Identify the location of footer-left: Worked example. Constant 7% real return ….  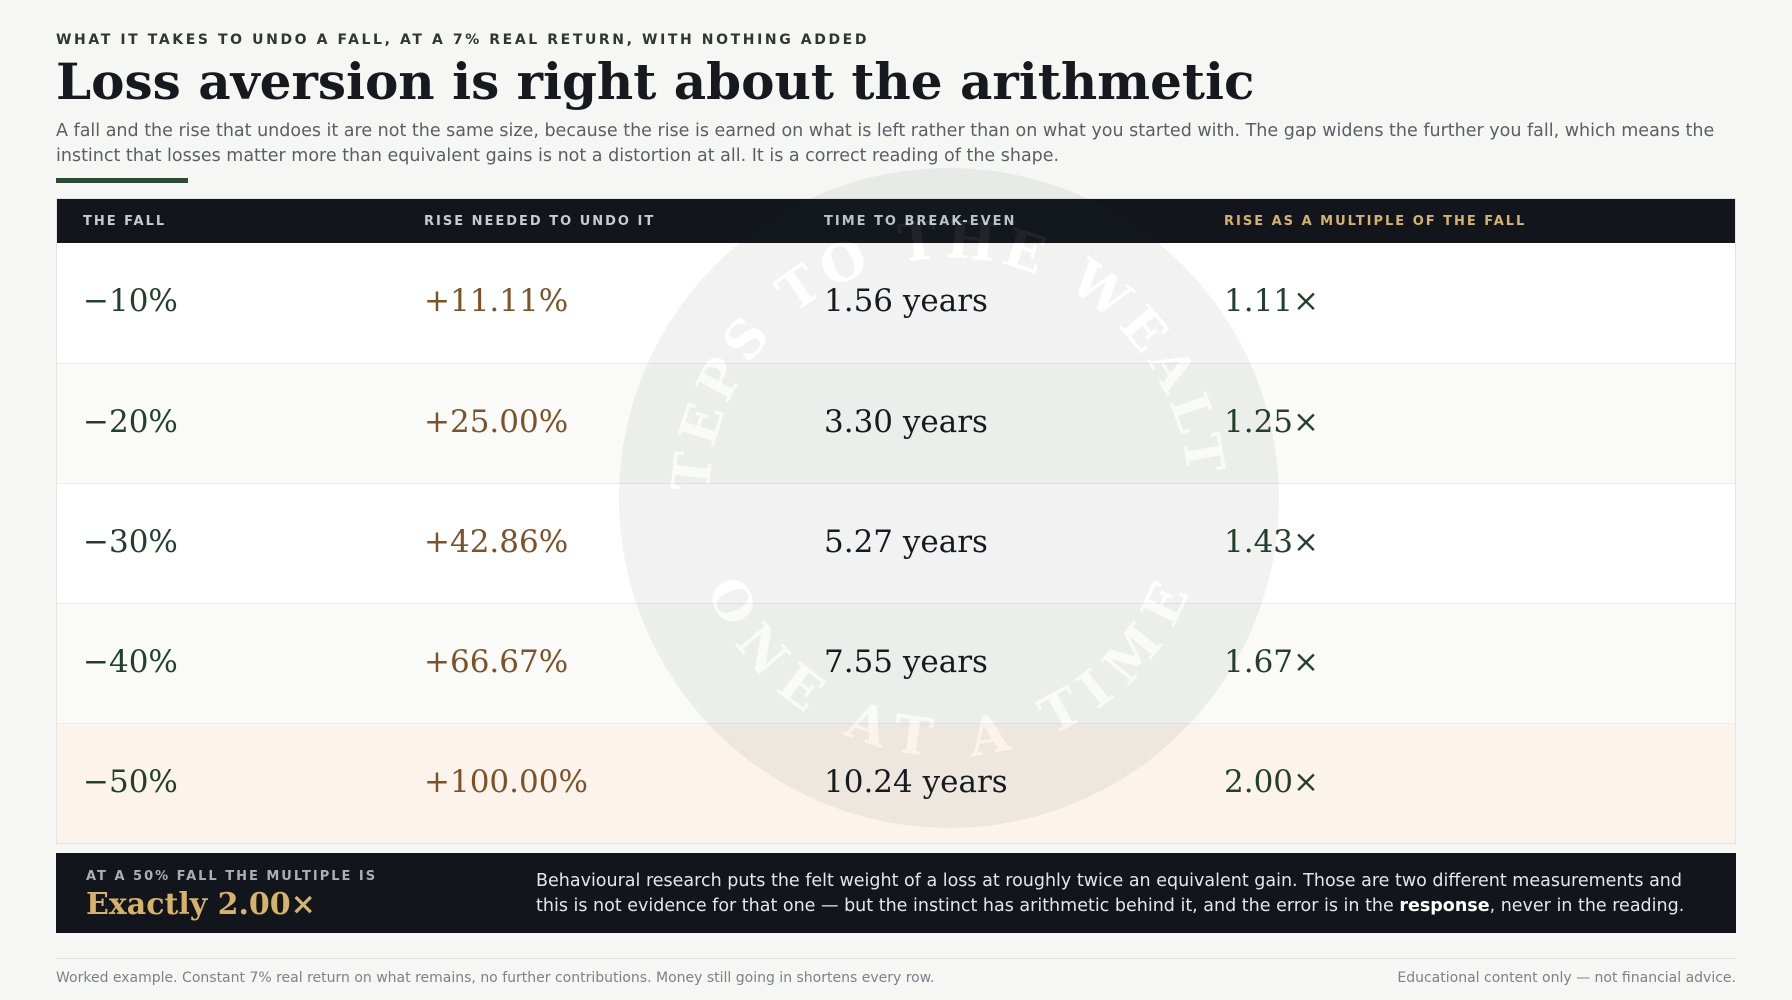
(495, 978).